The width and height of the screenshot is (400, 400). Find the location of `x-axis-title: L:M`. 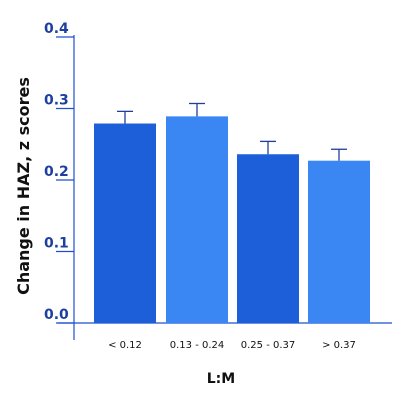

x-axis-title: L:M is located at coordinates (221, 379).